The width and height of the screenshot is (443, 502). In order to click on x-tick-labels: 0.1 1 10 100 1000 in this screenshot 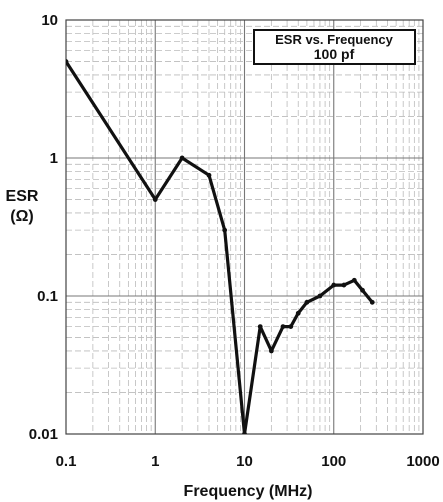, I will do `click(248, 461)`.